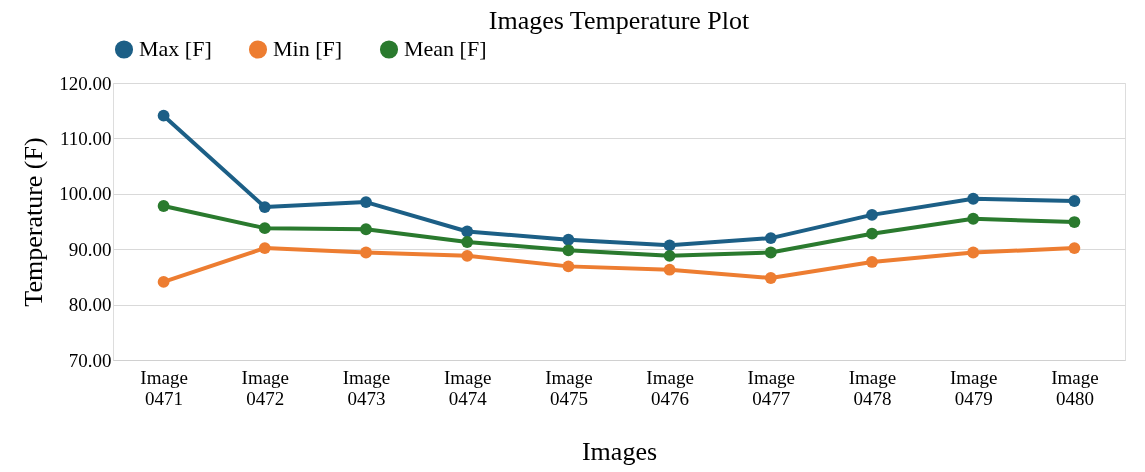 This screenshot has height=472, width=1145. Describe the element at coordinates (85, 194) in the screenshot. I see `y-tick-label: 100.00` at that location.